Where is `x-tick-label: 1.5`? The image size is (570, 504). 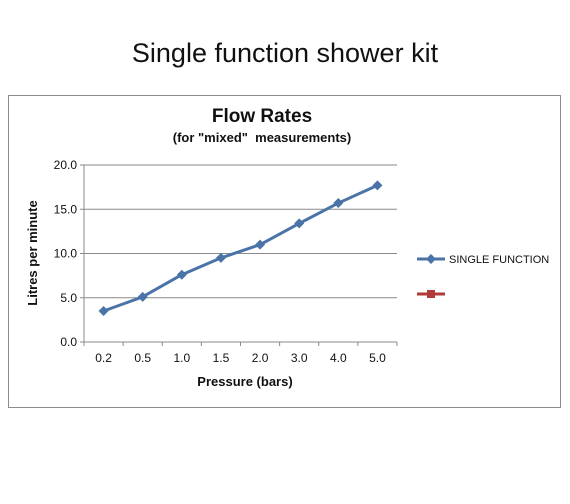
x-tick-label: 1.5 is located at coordinates (221, 358).